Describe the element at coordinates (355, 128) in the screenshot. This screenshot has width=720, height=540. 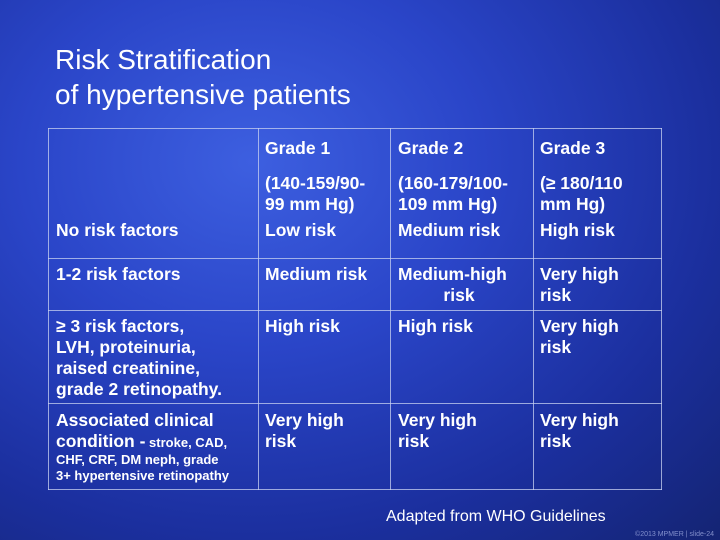
I see `table-border-top` at that location.